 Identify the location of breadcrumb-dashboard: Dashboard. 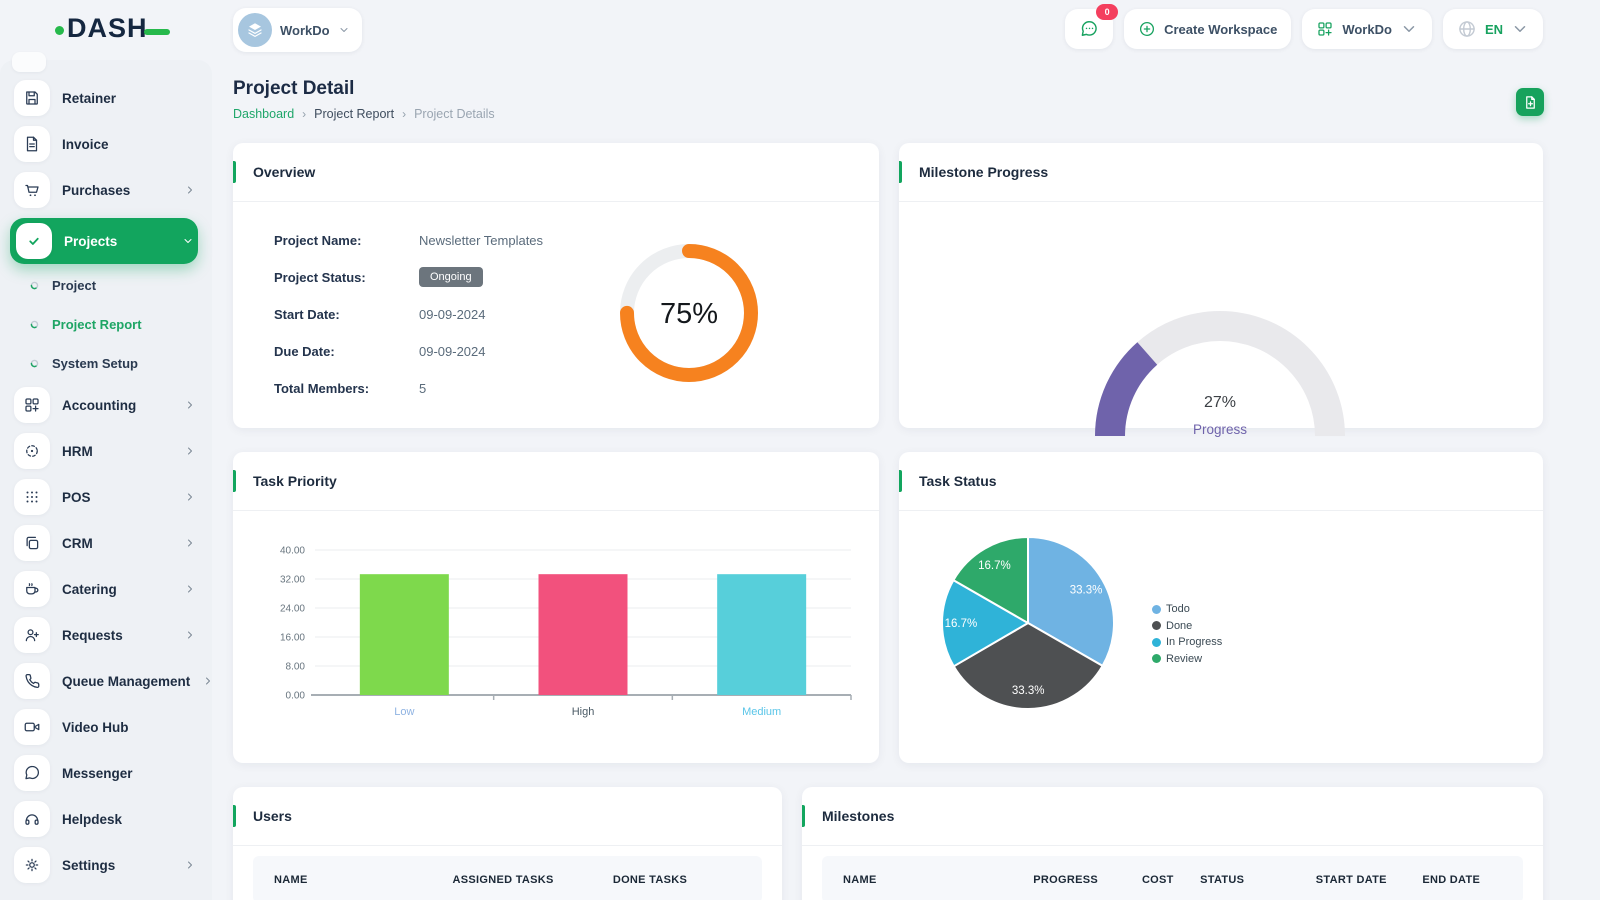
(264, 114).